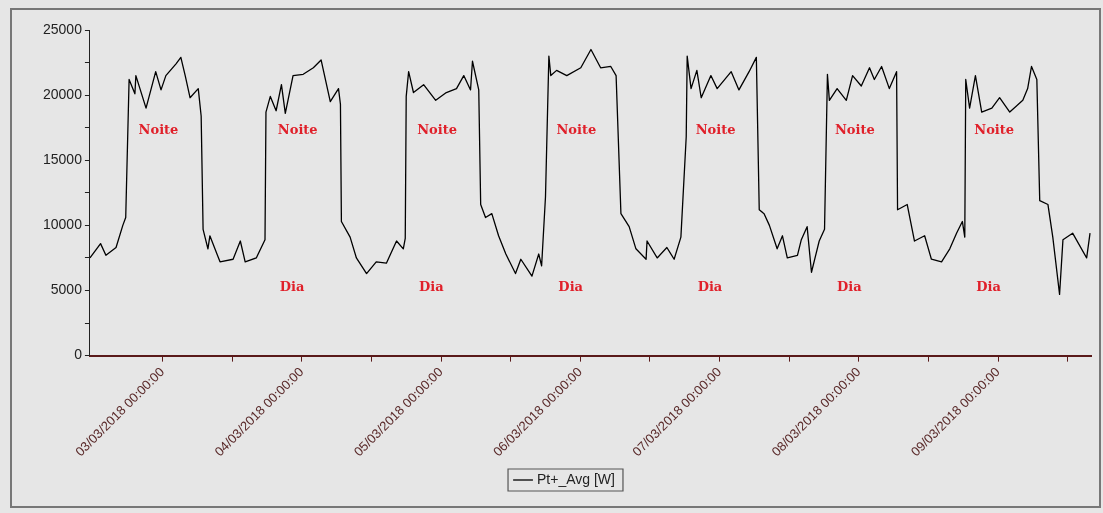  Describe the element at coordinates (66, 289) in the screenshot. I see `y-tick-label: 5000` at that location.